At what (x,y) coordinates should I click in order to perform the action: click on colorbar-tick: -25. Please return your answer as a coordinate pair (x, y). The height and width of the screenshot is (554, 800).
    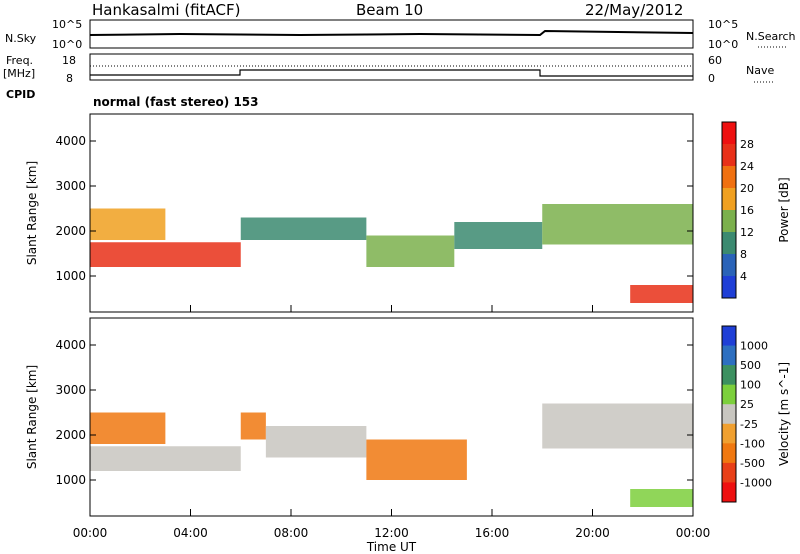
    Looking at the image, I should click on (749, 424).